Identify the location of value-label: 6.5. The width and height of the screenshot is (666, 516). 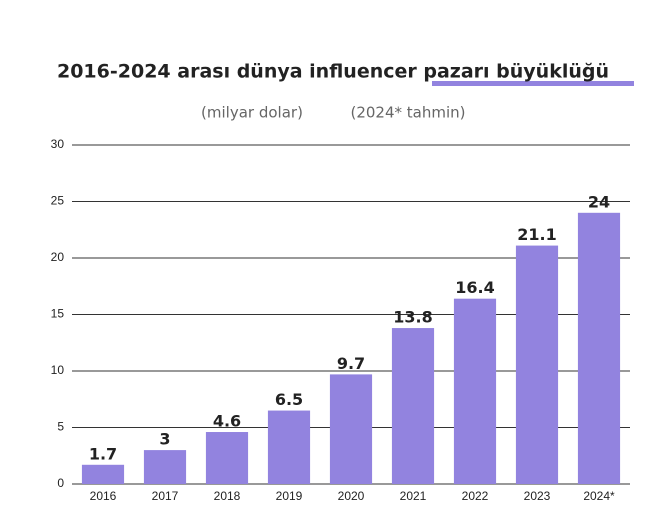
(289, 399).